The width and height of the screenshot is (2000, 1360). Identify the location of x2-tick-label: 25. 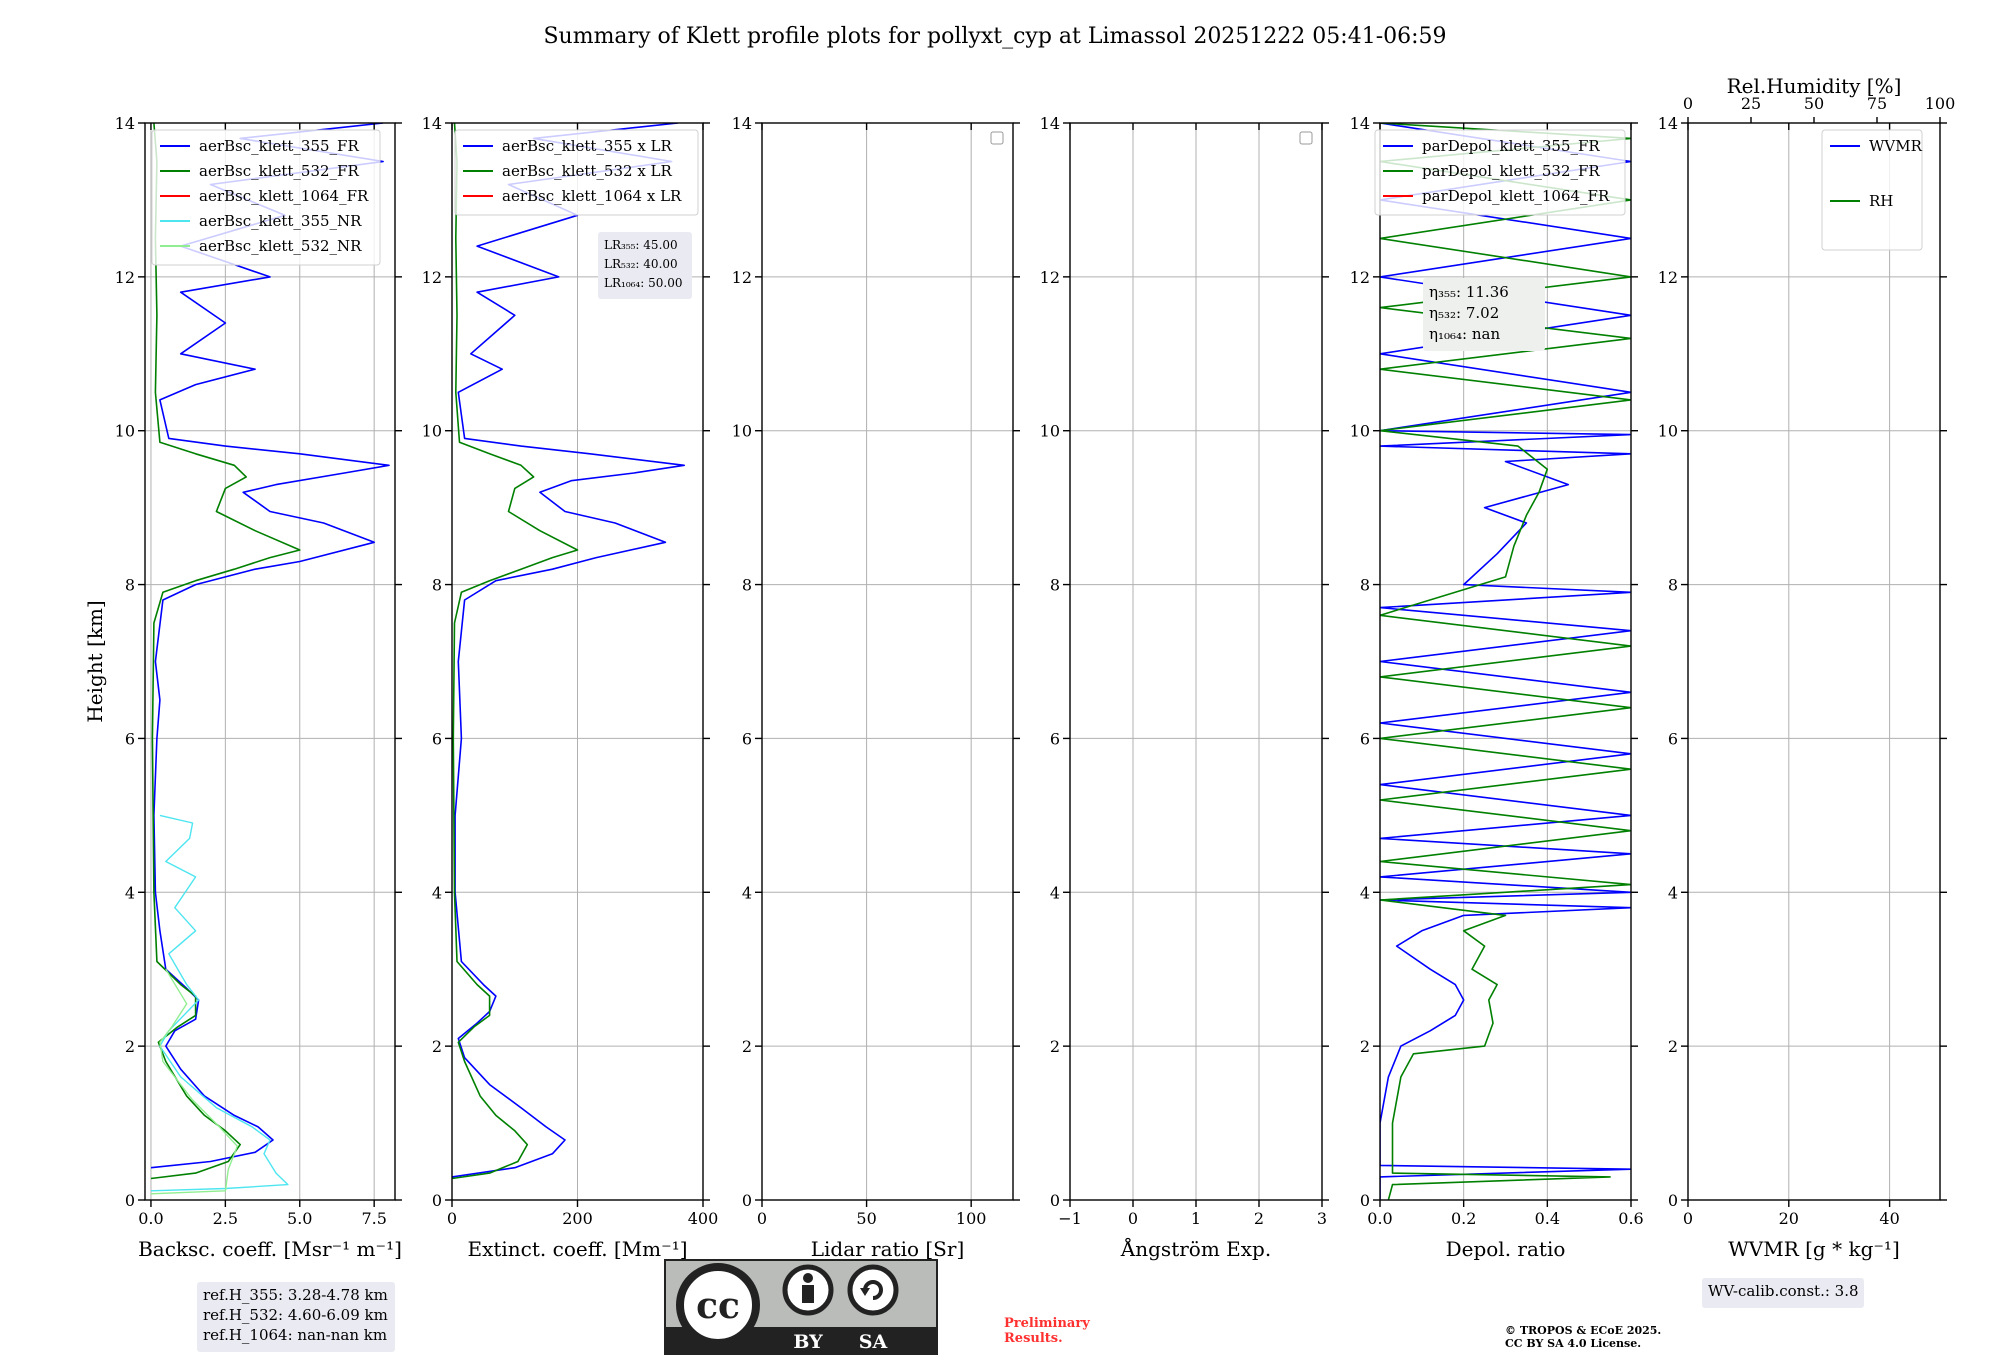
(1751, 103).